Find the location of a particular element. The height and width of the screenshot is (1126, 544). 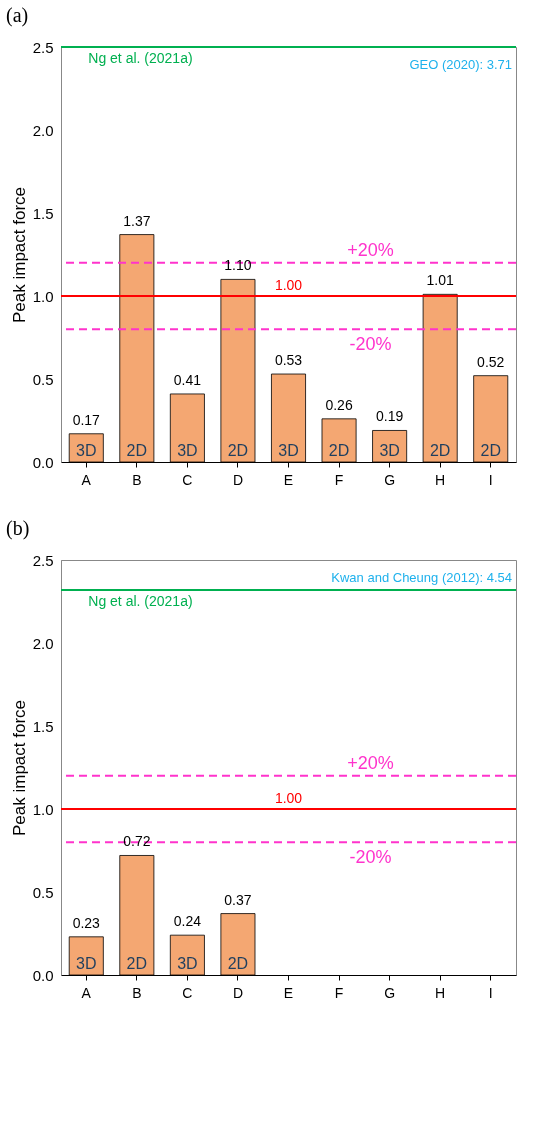

data-label: 0.23 is located at coordinates (86, 922).